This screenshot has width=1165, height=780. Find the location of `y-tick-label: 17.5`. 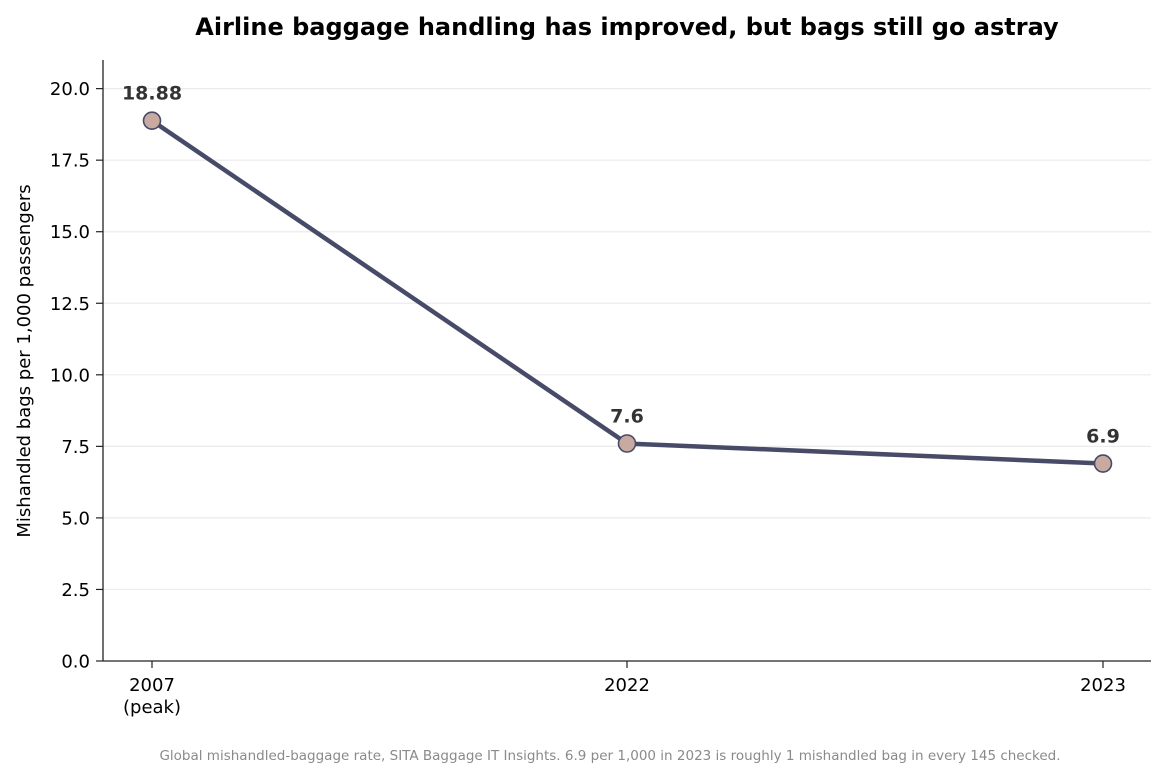

y-tick-label: 17.5 is located at coordinates (70, 161).